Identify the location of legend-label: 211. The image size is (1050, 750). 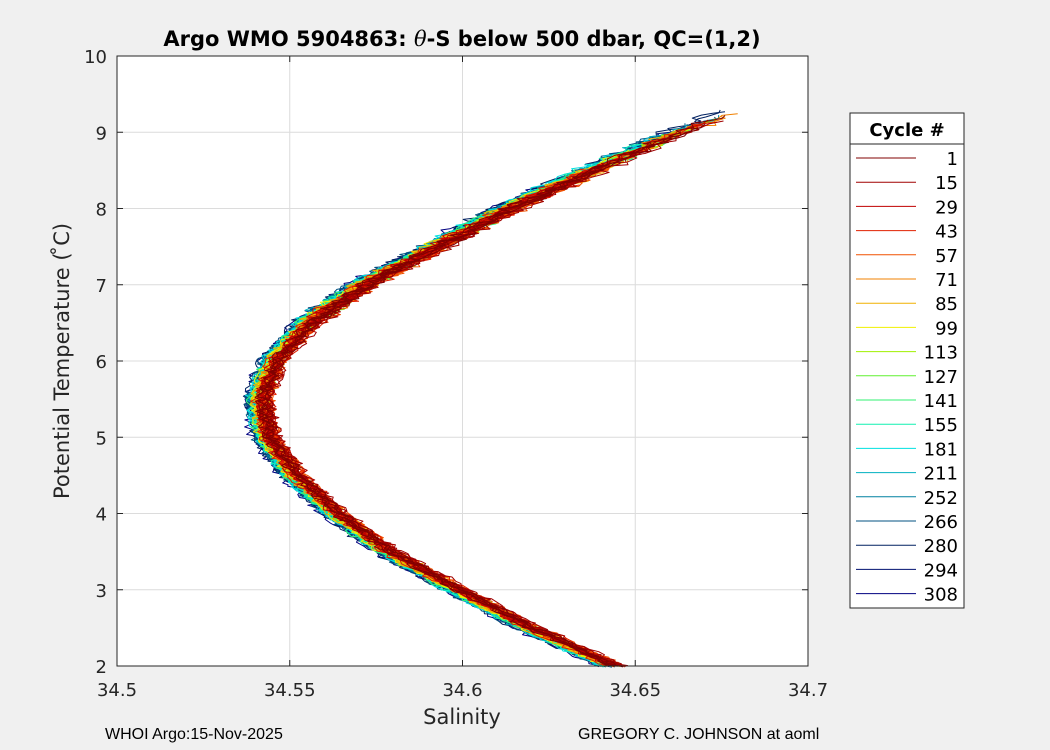
(941, 474).